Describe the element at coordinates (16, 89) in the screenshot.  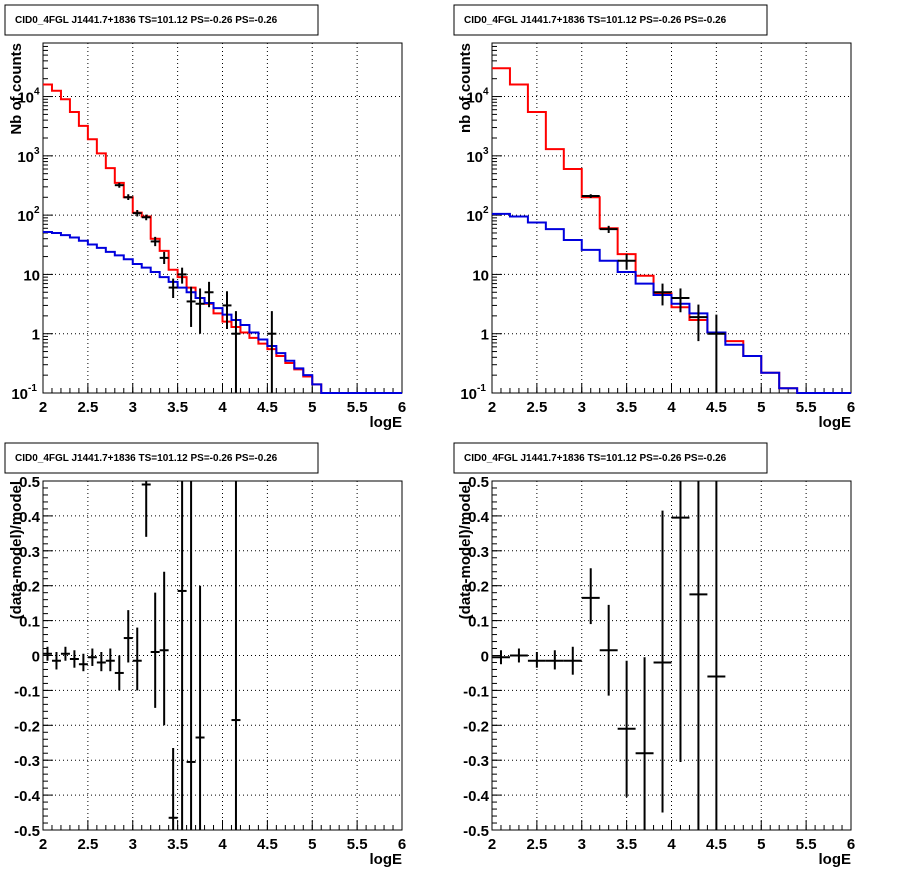
I see `y-axis-title: Nb of counts` at that location.